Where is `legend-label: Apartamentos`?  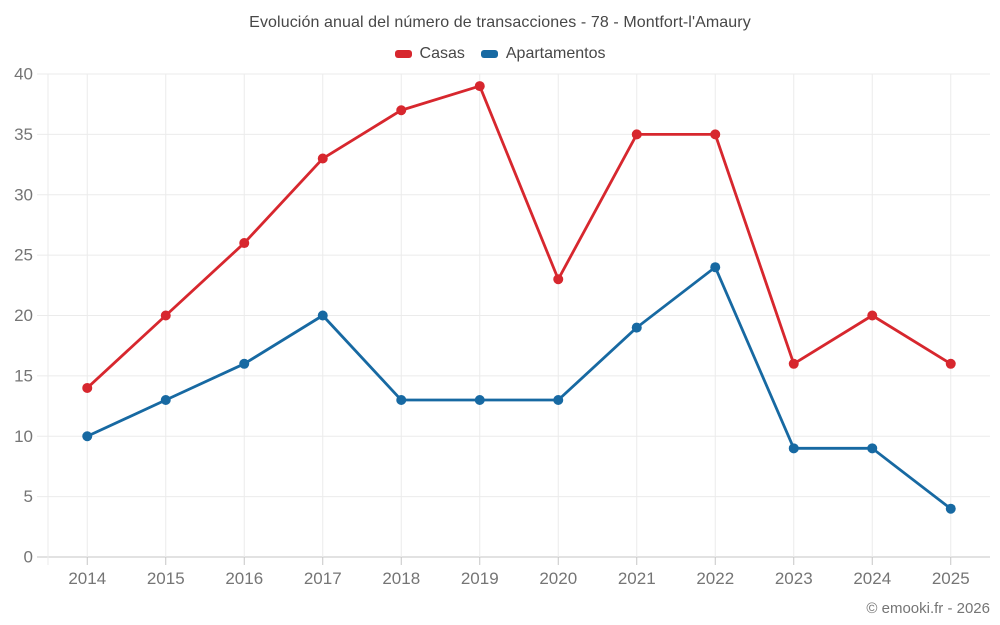
legend-label: Apartamentos is located at coordinates (555, 53).